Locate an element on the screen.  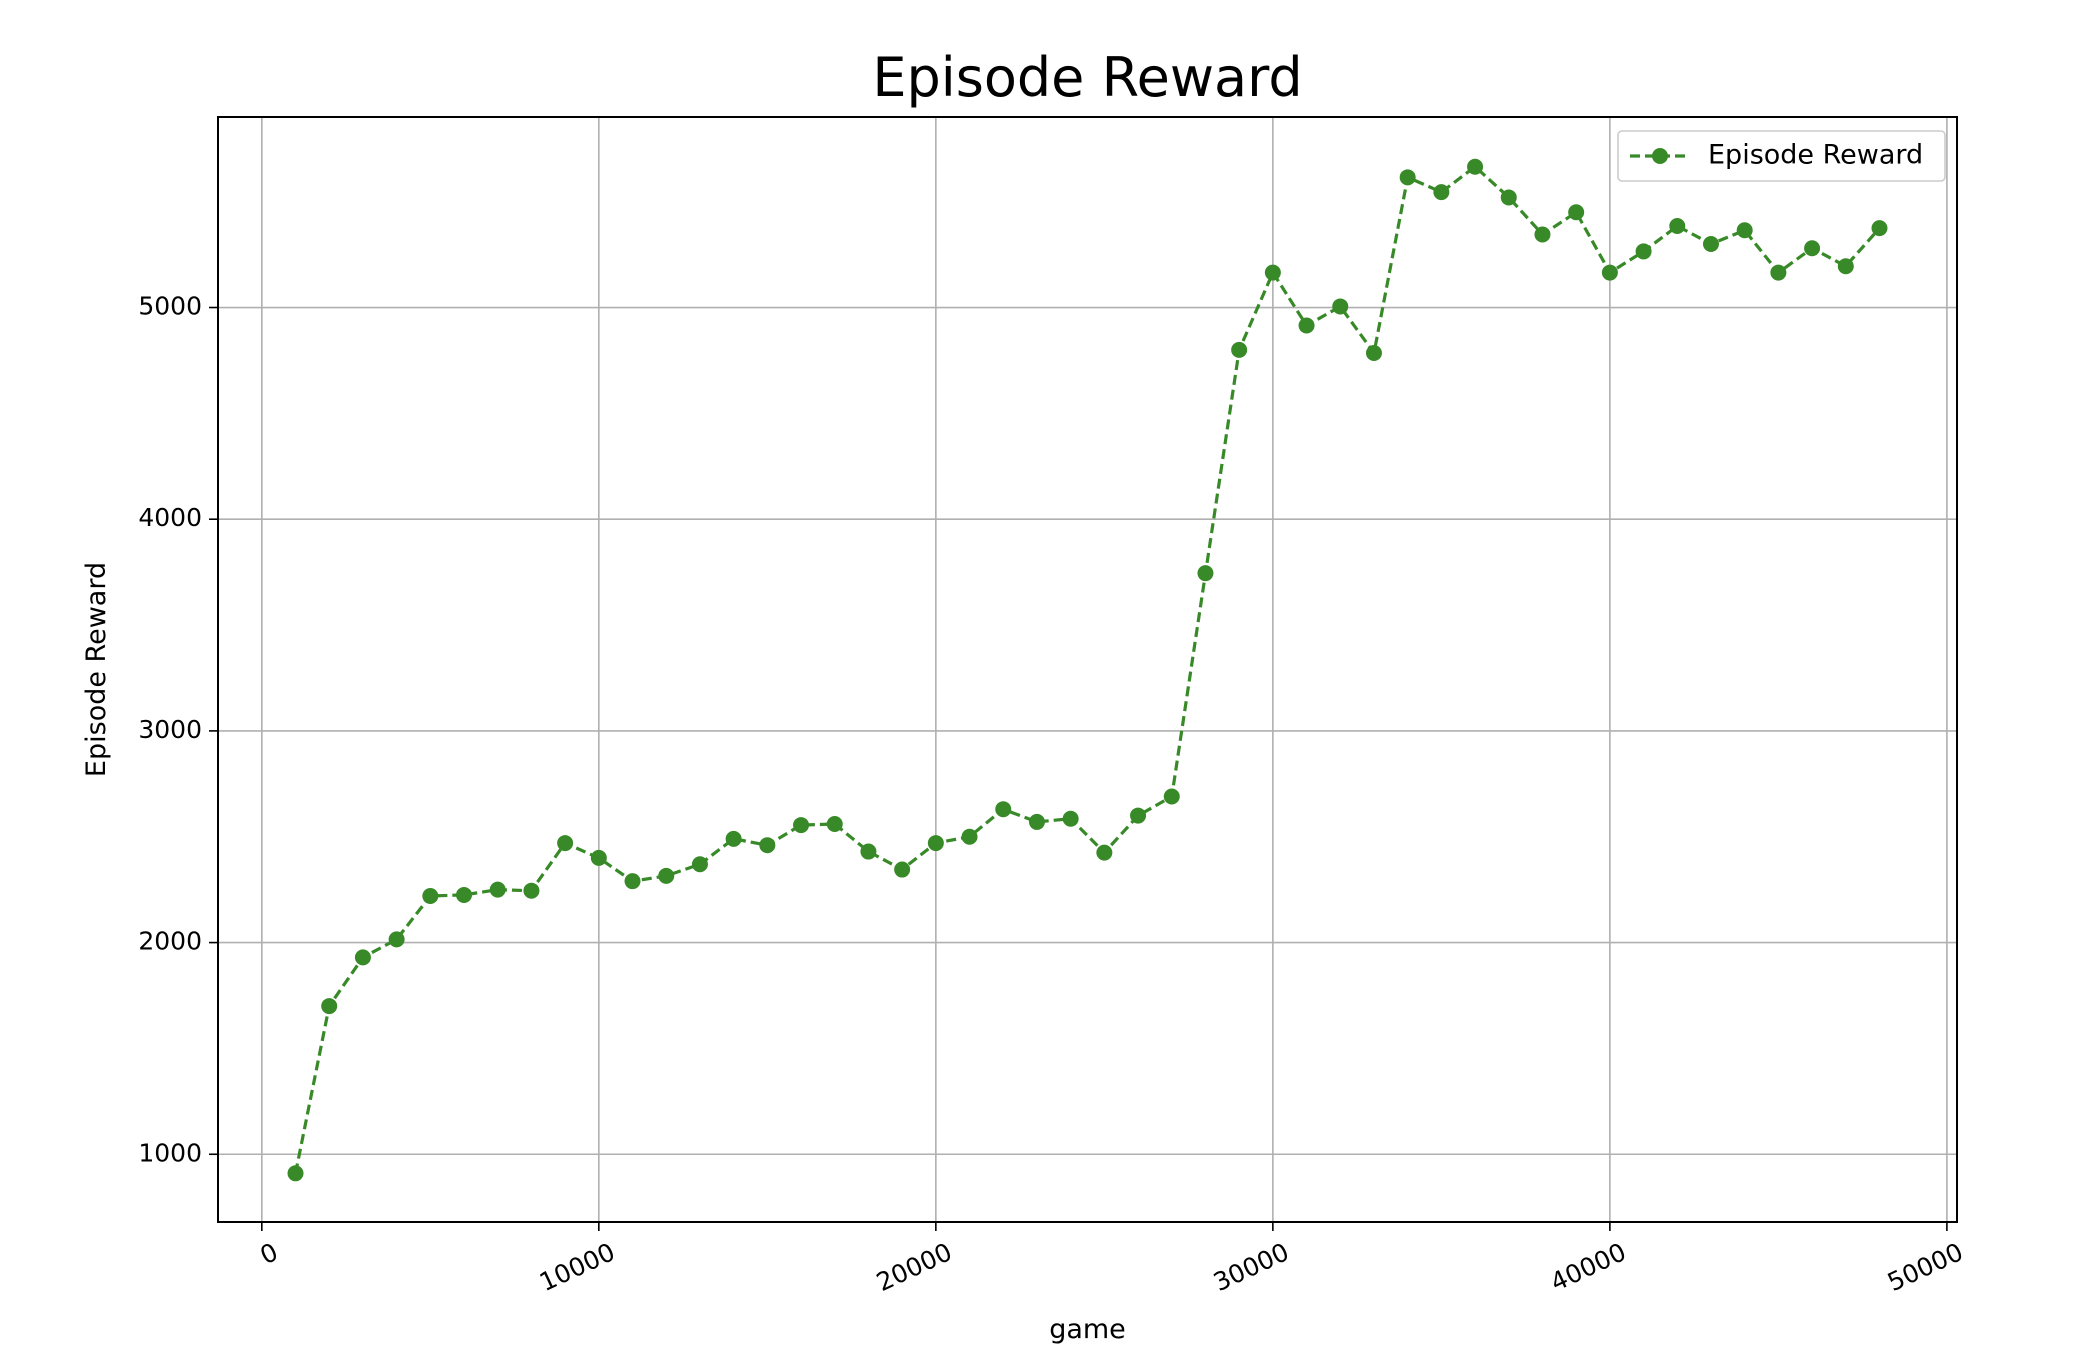
y-tick-label: 2000 is located at coordinates (170, 941).